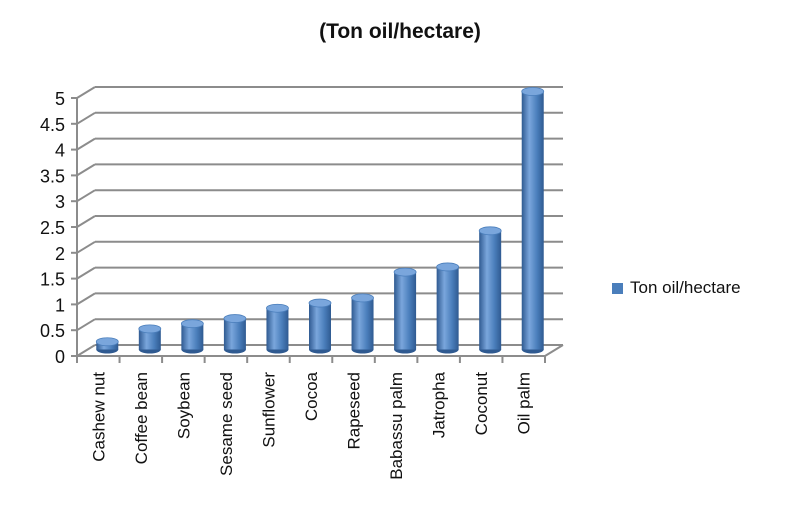 The image size is (800, 521). Describe the element at coordinates (226, 424) in the screenshot. I see `x-category-label: Sesame seed` at that location.